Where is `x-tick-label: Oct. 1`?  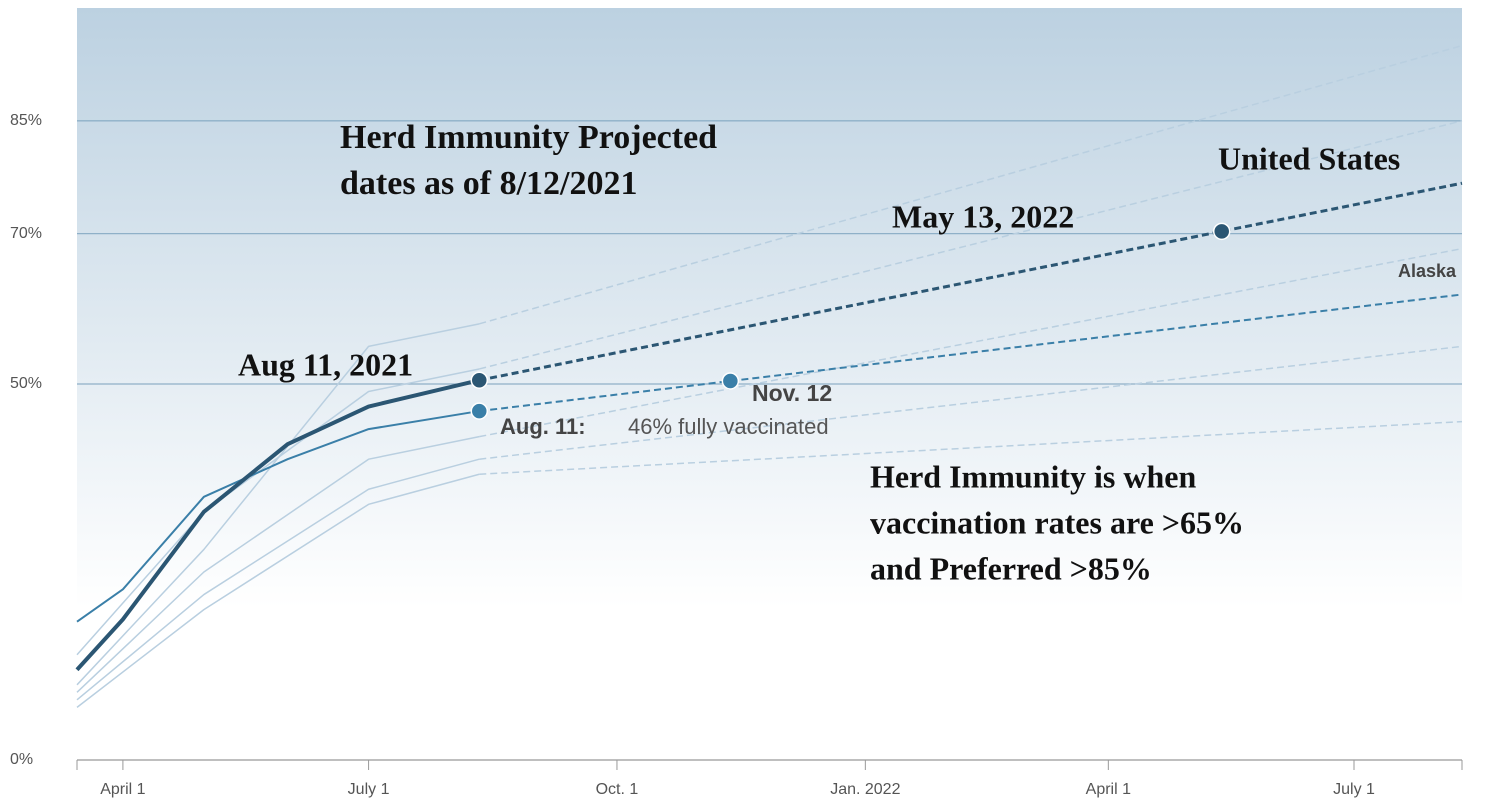
x-tick-label: Oct. 1 is located at coordinates (617, 789).